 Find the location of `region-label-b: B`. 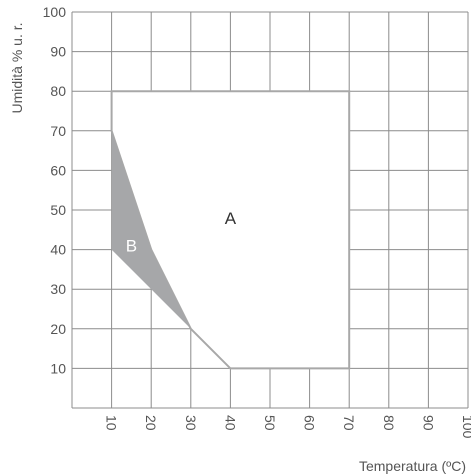

region-label-b: B is located at coordinates (131, 246).